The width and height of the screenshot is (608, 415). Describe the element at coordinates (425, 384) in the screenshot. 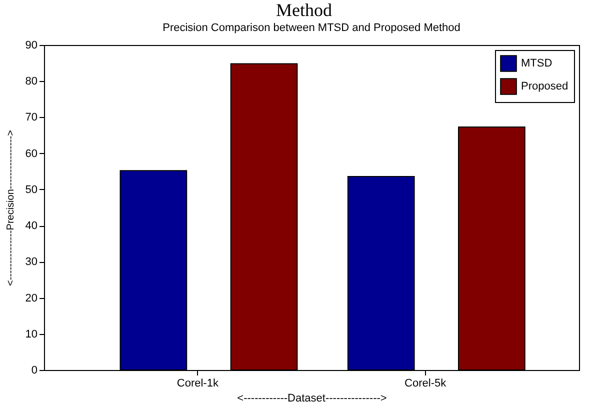

I see `x-tick-label: Corel-5k` at that location.